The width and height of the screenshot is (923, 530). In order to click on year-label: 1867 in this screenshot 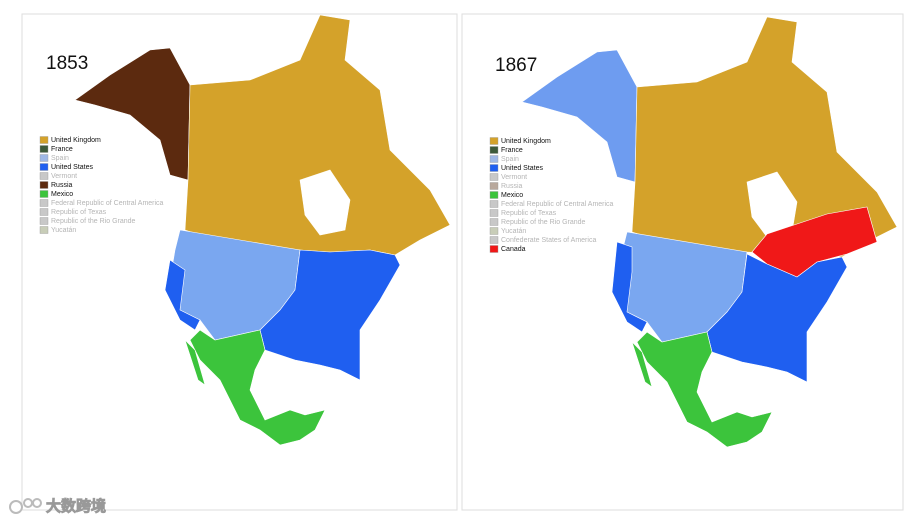, I will do `click(516, 65)`.